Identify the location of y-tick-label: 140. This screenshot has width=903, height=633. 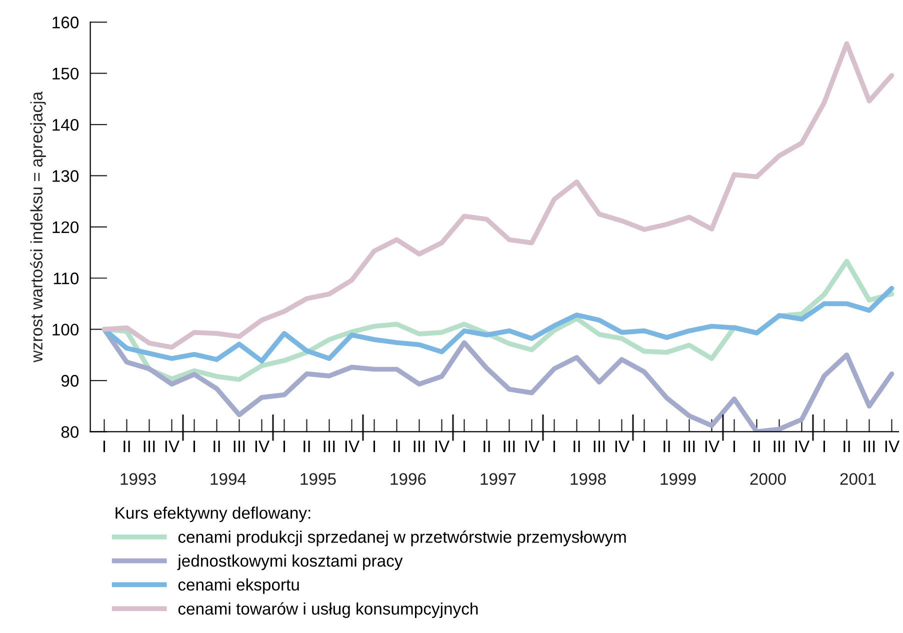
(65, 124).